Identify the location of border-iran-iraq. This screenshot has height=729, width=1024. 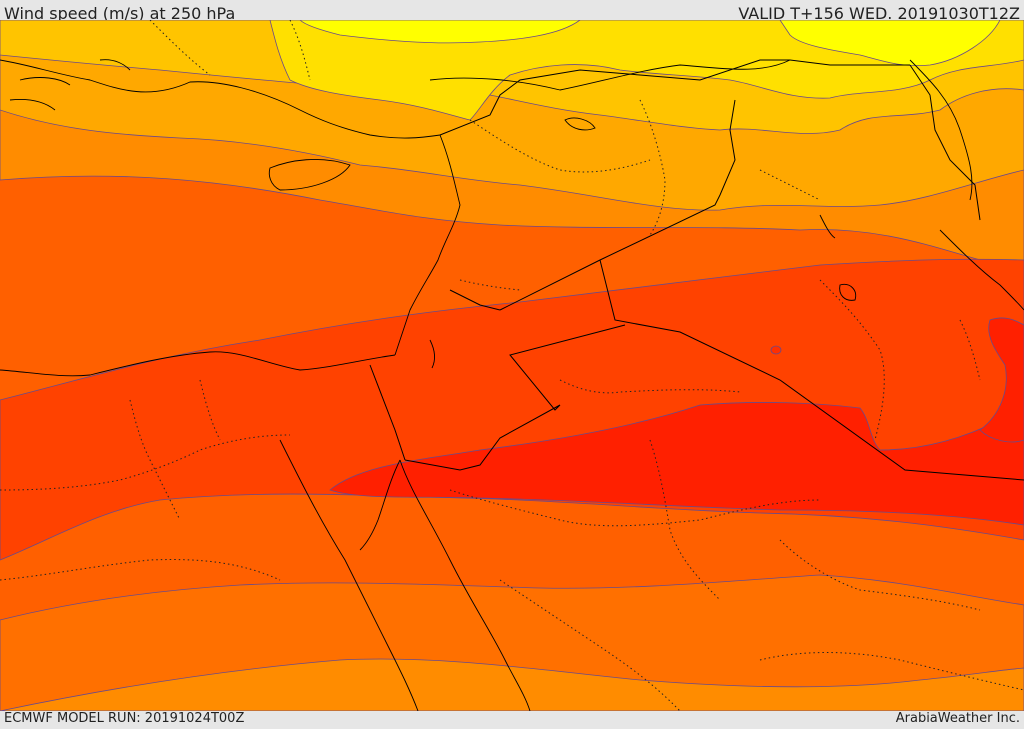
(945, 142).